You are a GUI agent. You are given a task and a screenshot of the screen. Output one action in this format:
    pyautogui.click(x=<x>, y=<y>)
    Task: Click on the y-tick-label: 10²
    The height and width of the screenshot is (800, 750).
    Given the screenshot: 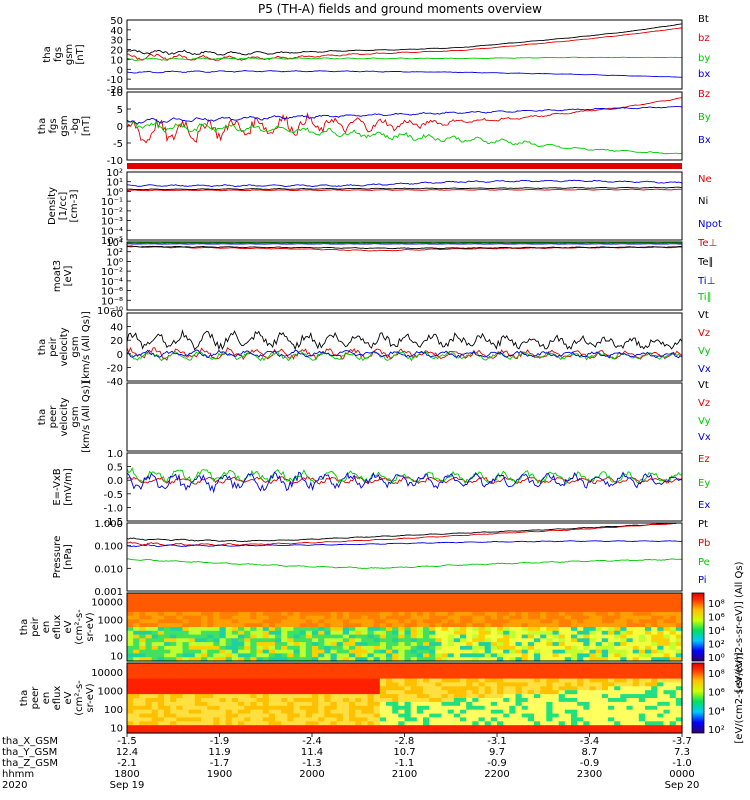 What is the action you would take?
    pyautogui.click(x=114, y=253)
    